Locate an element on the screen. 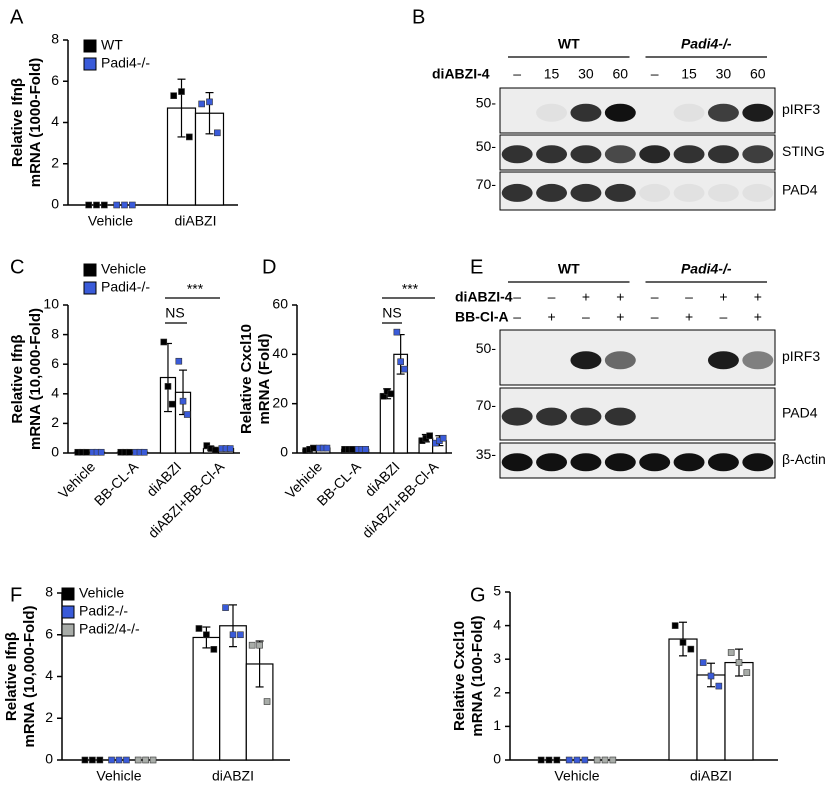  panel-label: F is located at coordinates (16, 595).